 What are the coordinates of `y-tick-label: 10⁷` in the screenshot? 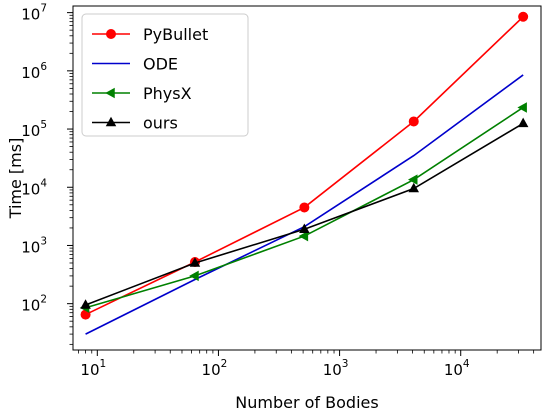 It's located at (34, 13).